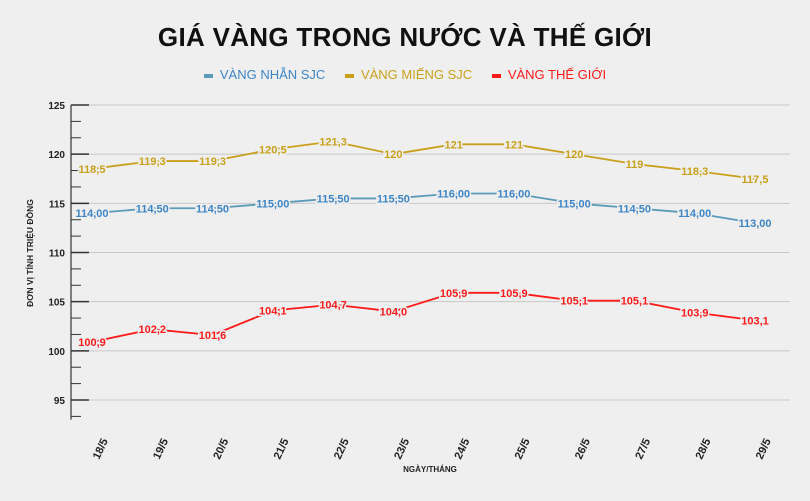  Describe the element at coordinates (282, 449) in the screenshot. I see `x-tick-label: 21/5` at that location.